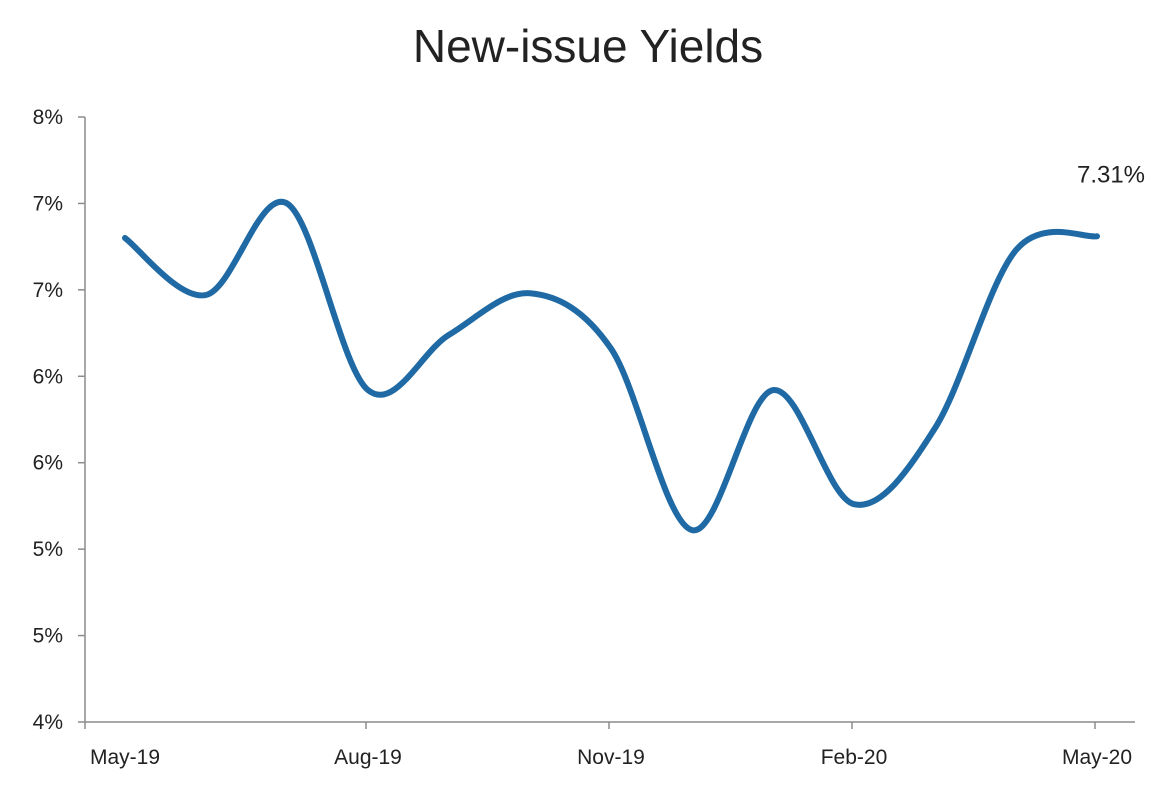  I want to click on y-axis: 4% 5% 5% 6% 6% 7% 7% 8%, so click(59, 420).